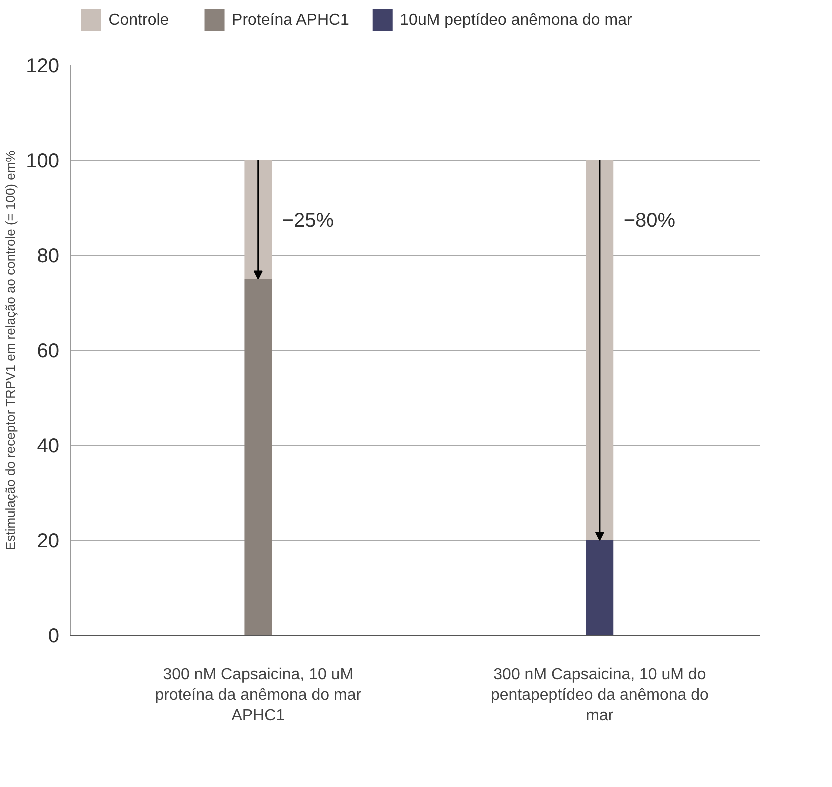 The width and height of the screenshot is (832, 787). Describe the element at coordinates (43, 161) in the screenshot. I see `y-tick-label: 100` at that location.